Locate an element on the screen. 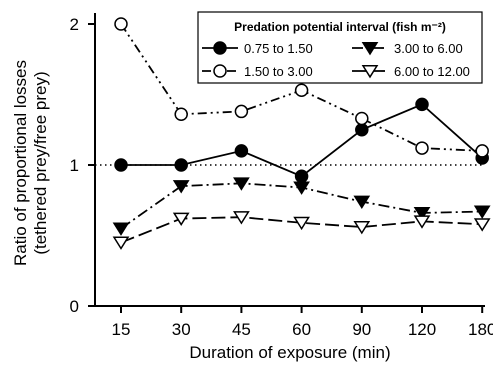  legend-entry: 3.00 to 6.00 is located at coordinates (407, 48).